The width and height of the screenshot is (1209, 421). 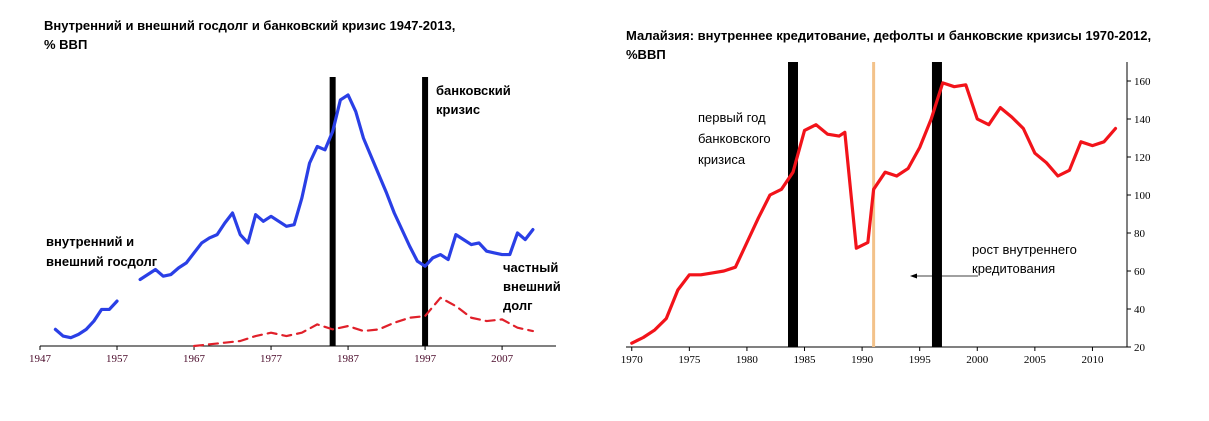 What do you see at coordinates (530, 267) in the screenshot?
I see `left-annotation-line: частный` at bounding box center [530, 267].